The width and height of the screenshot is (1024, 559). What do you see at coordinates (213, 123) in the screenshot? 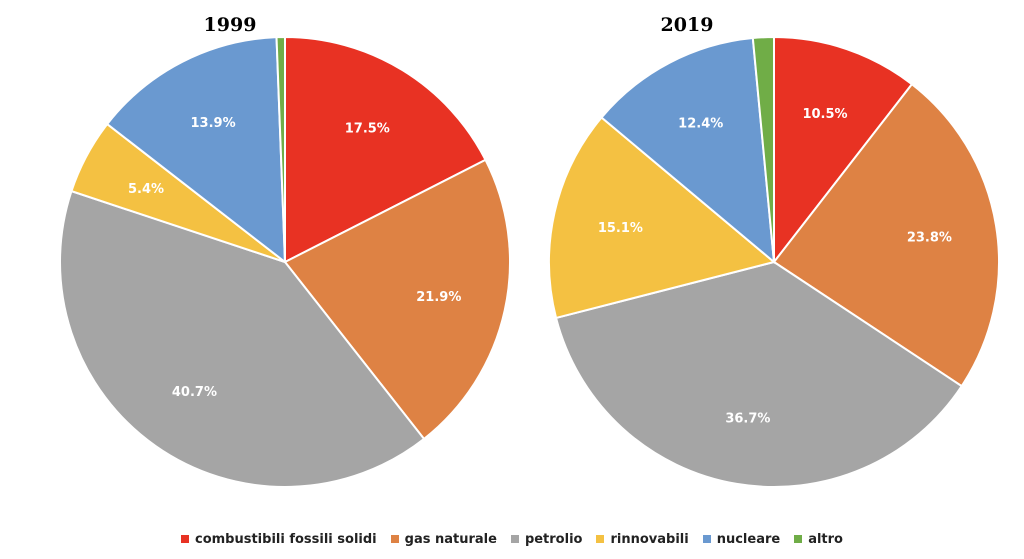
I see `data-label-1999-nucleare: 13.9%` at bounding box center [213, 123].